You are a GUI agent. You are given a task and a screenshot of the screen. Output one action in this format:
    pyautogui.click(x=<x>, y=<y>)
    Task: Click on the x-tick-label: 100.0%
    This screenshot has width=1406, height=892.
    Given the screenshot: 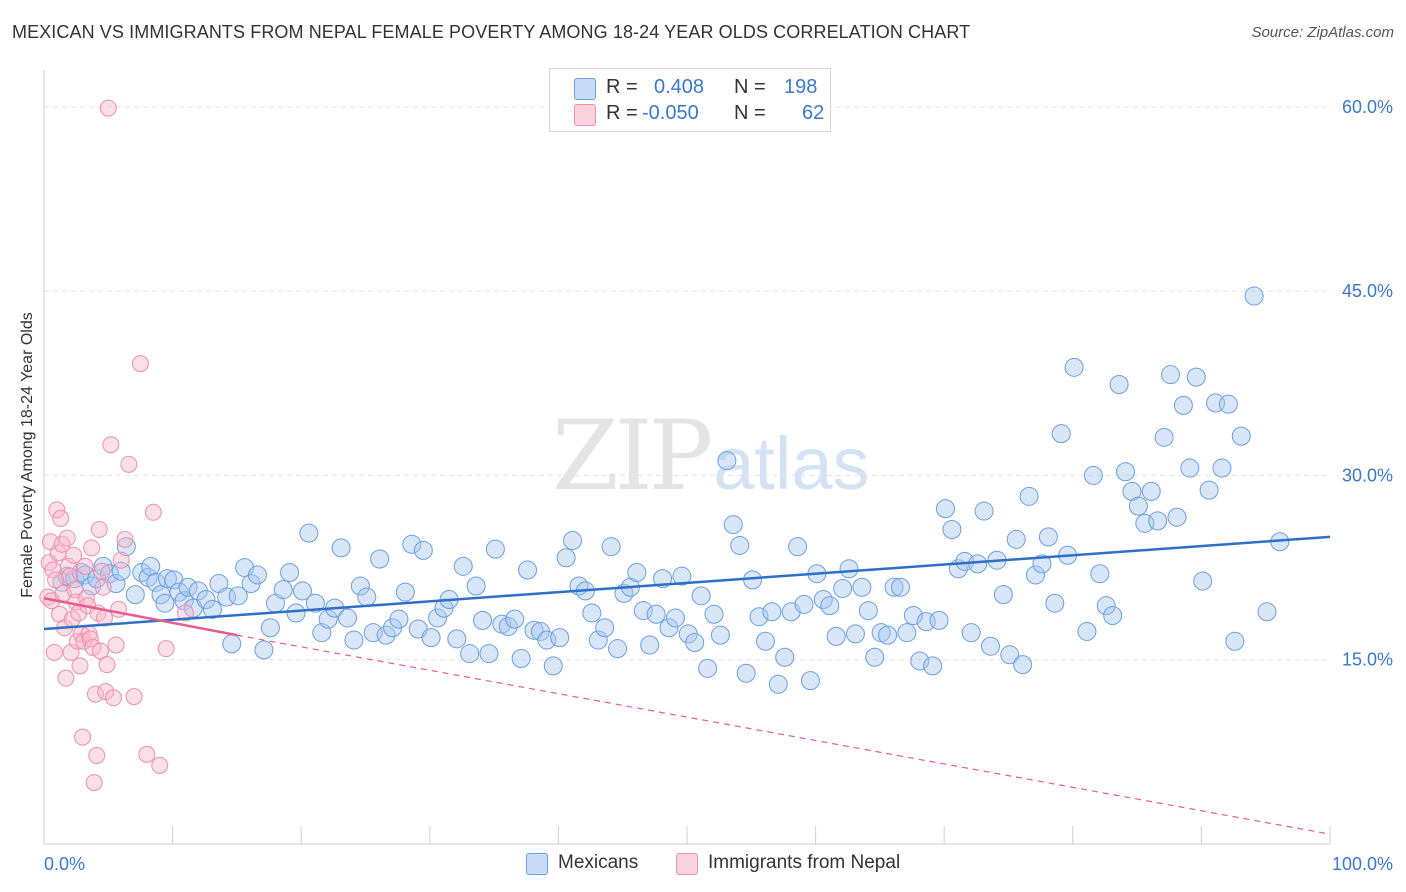 What is the action you would take?
    pyautogui.click(x=1362, y=864)
    